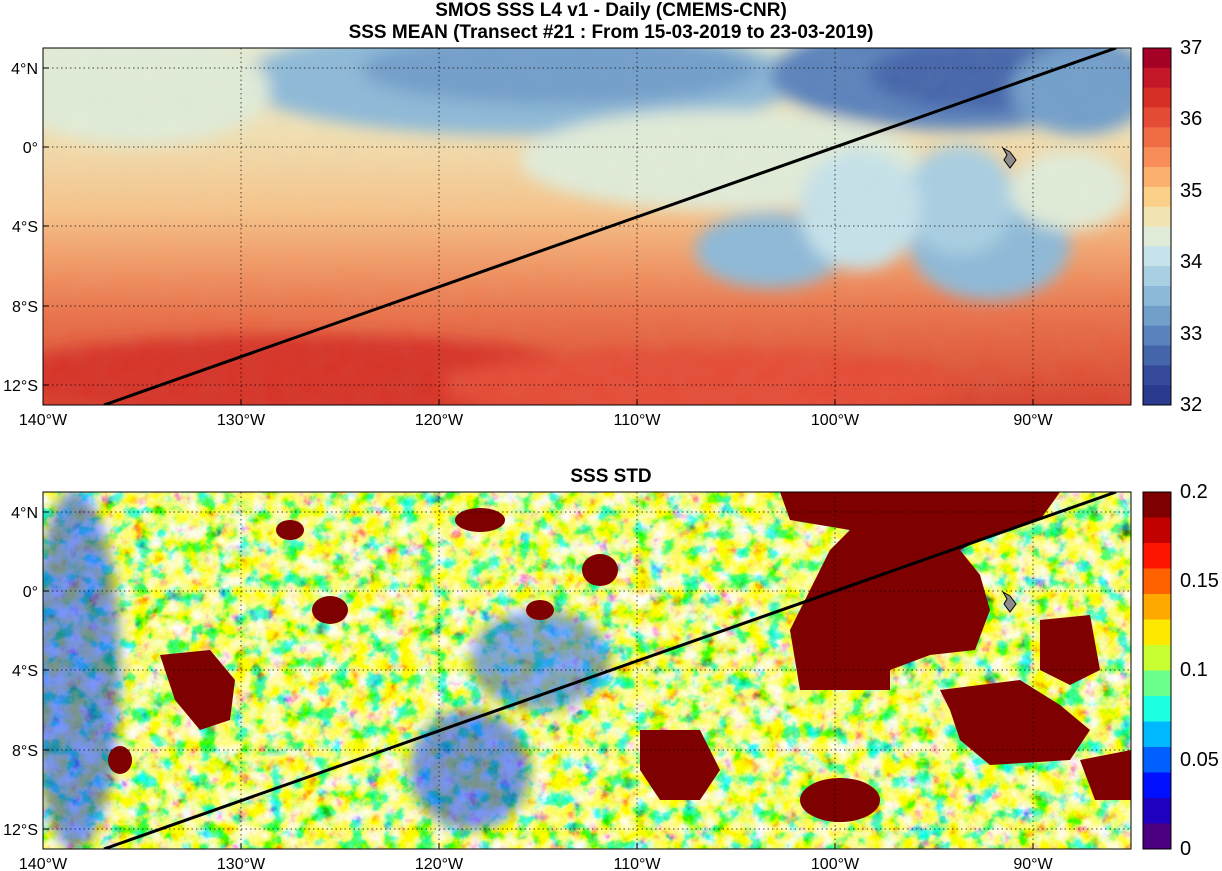 The width and height of the screenshot is (1222, 871). What do you see at coordinates (30, 148) in the screenshot?
I see `mean-lat-label-0: 0°` at bounding box center [30, 148].